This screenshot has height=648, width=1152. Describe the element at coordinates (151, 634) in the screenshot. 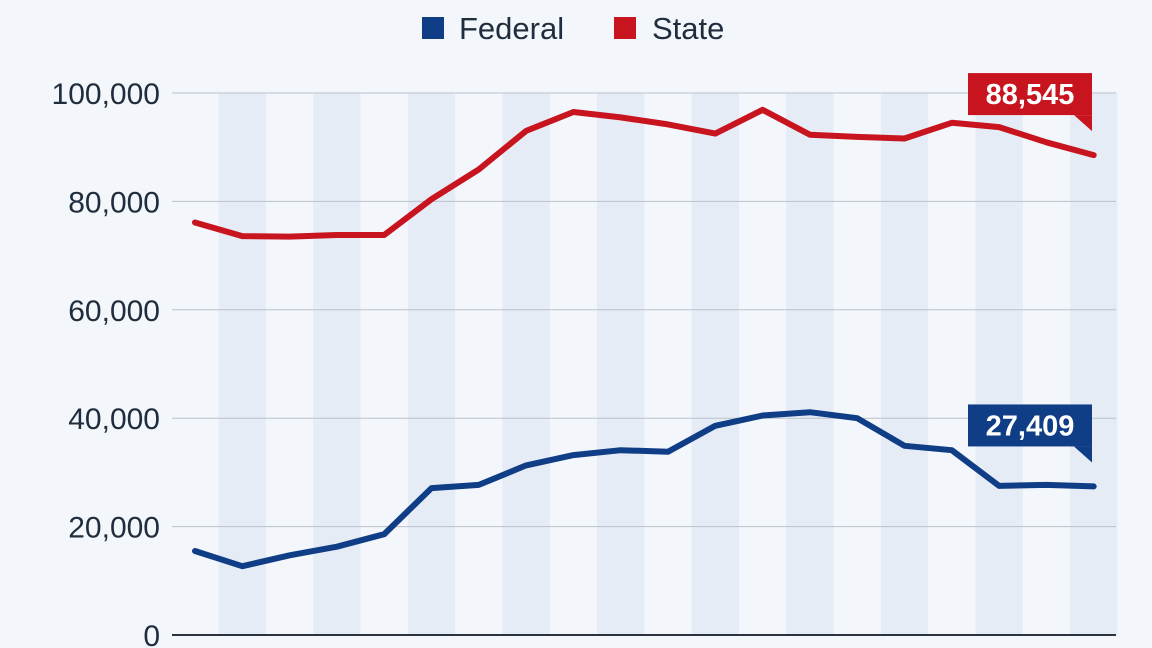

I see `y-tick-label: 0` at that location.